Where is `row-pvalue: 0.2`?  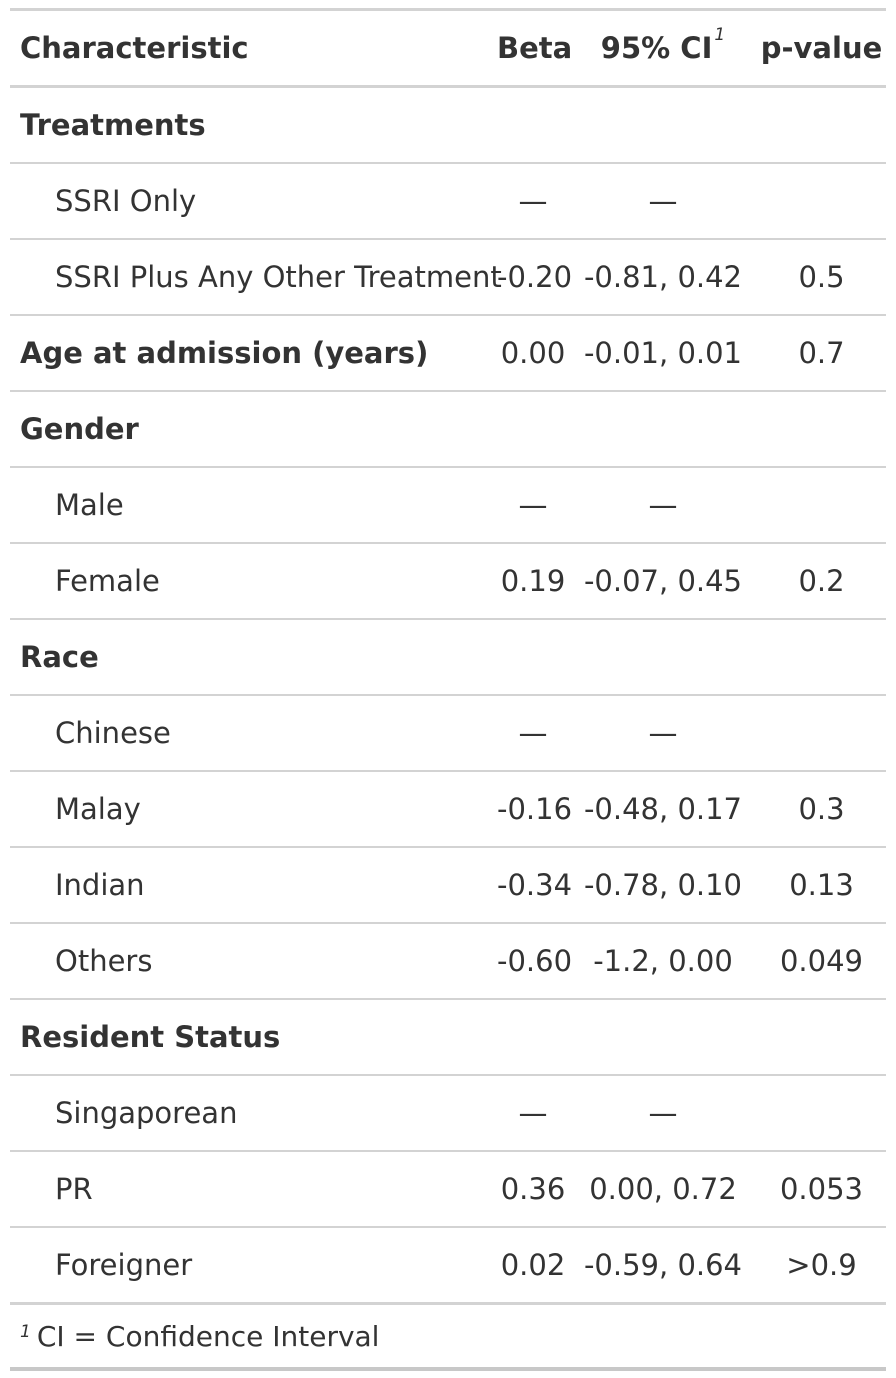
row-pvalue: 0.2 is located at coordinates (821, 581).